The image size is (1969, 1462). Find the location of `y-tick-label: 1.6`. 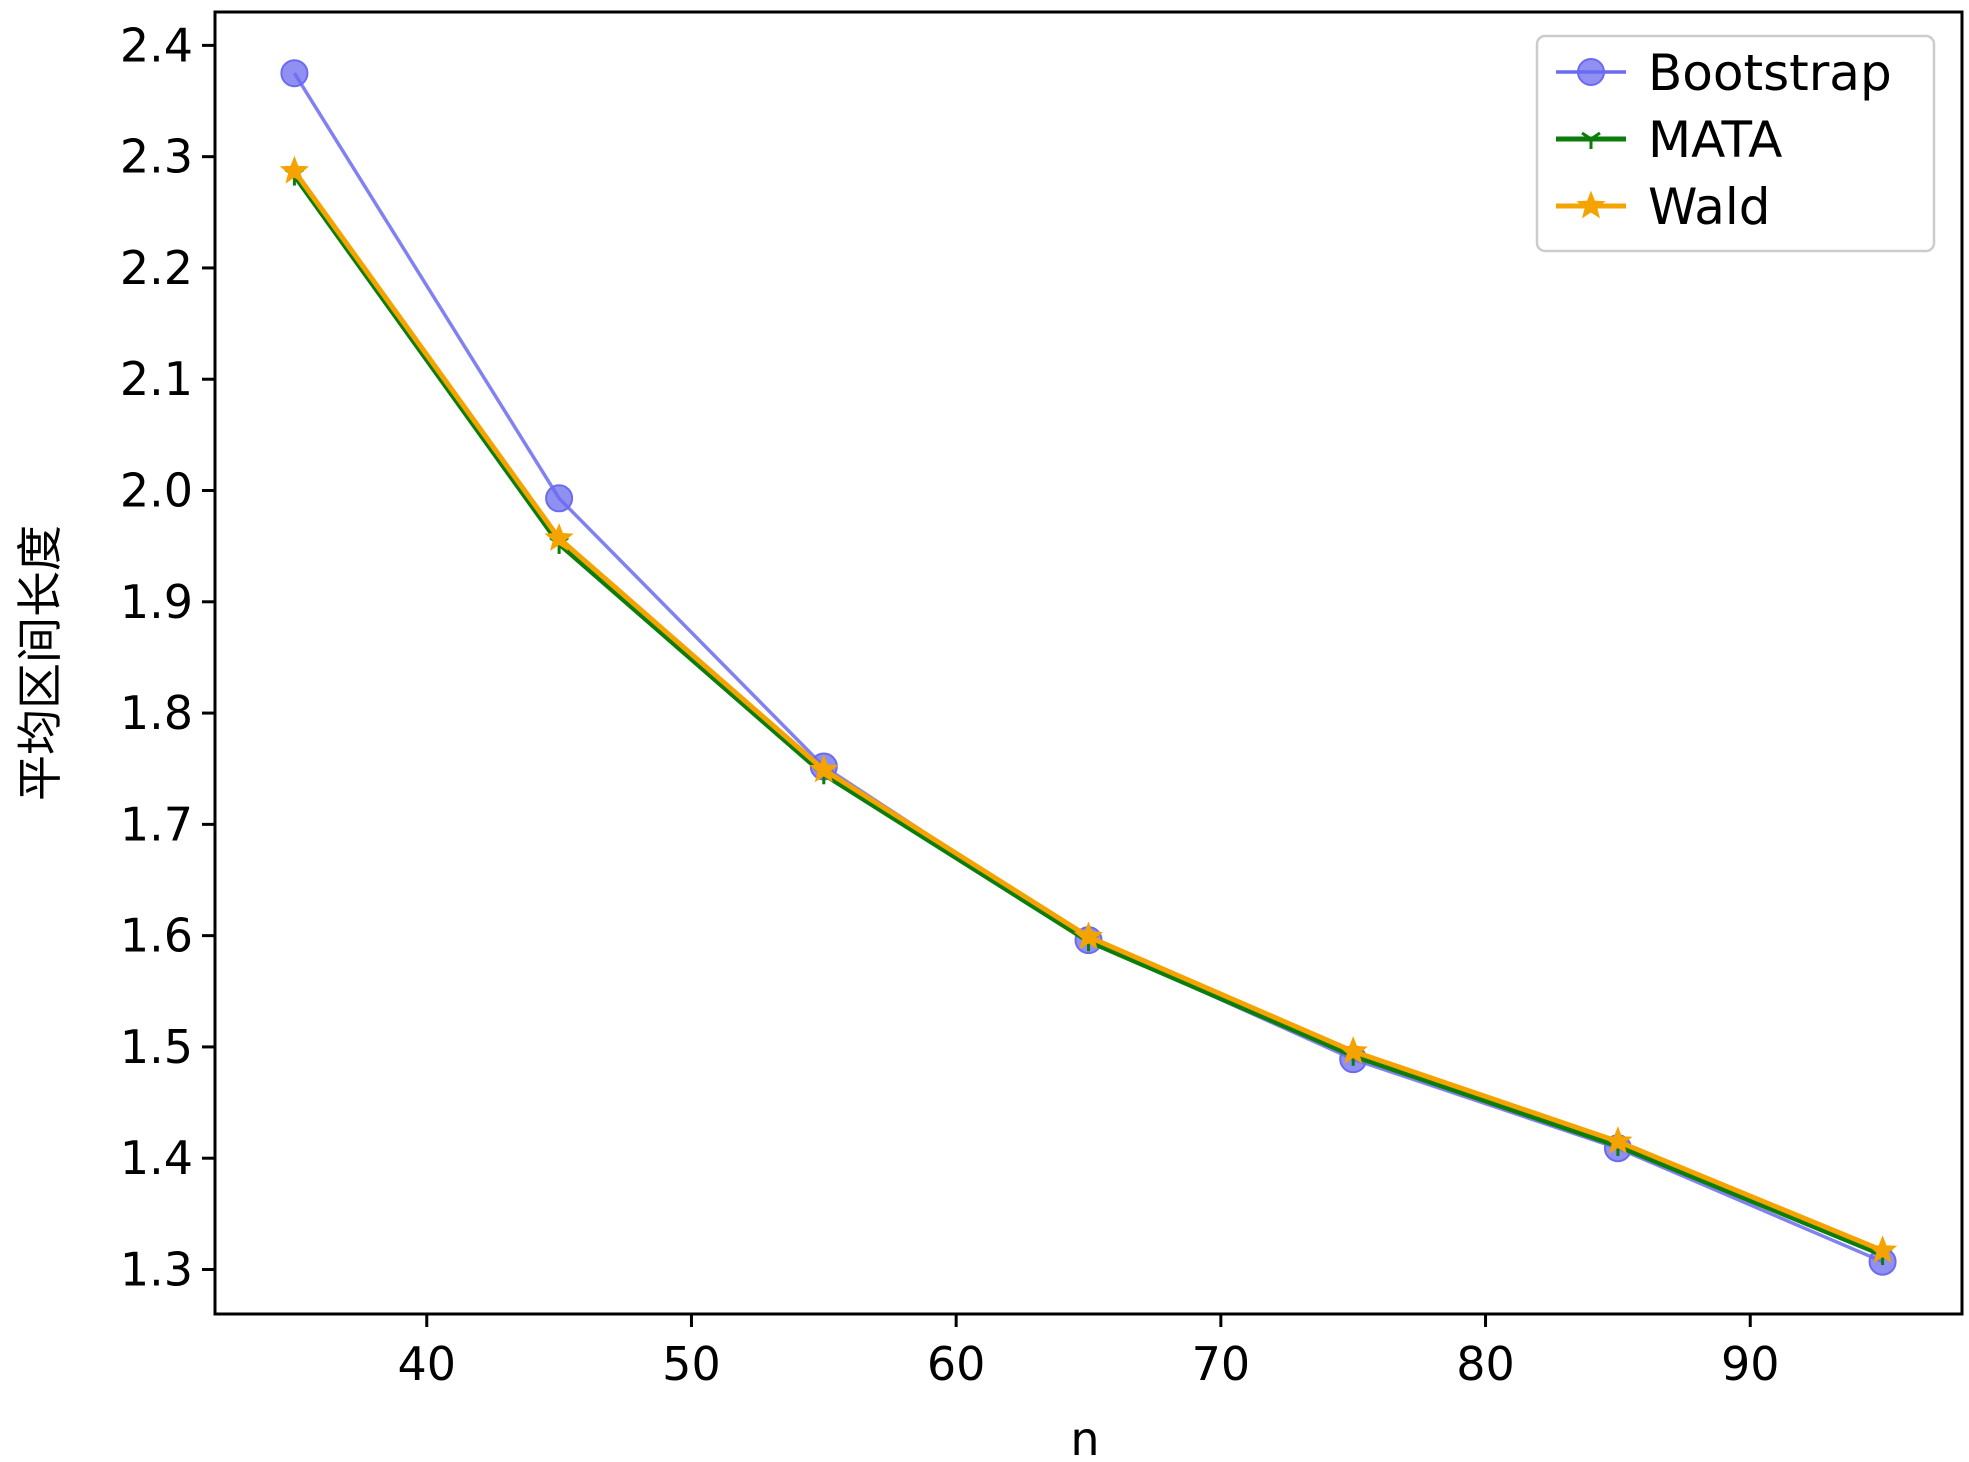

y-tick-label: 1.6 is located at coordinates (156, 936).